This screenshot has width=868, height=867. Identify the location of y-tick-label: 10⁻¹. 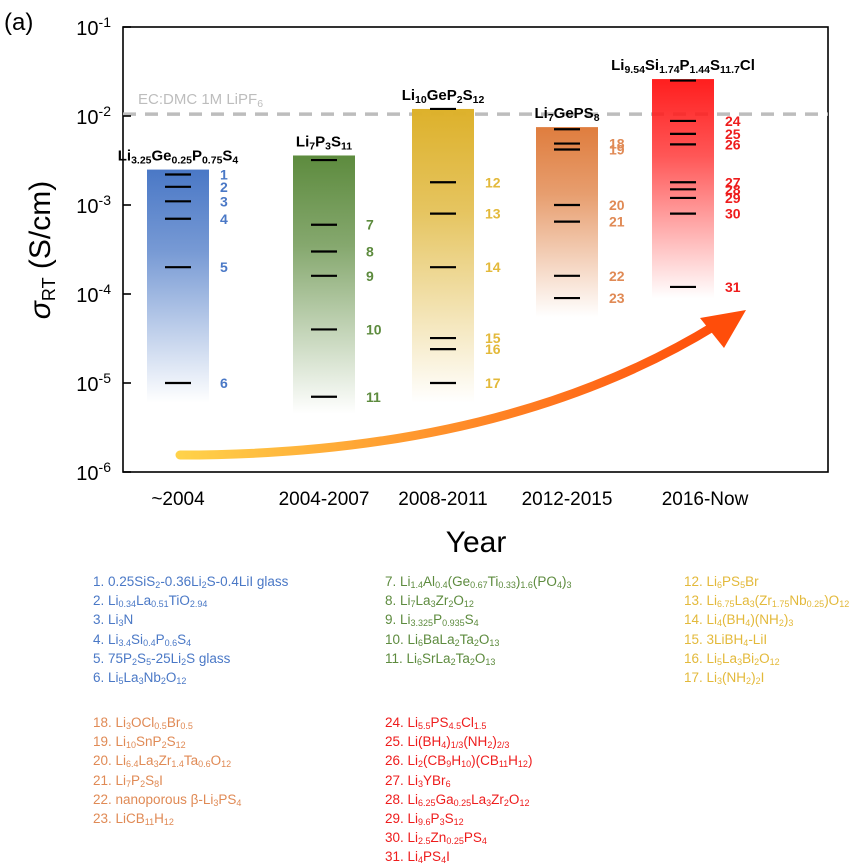
(93, 27).